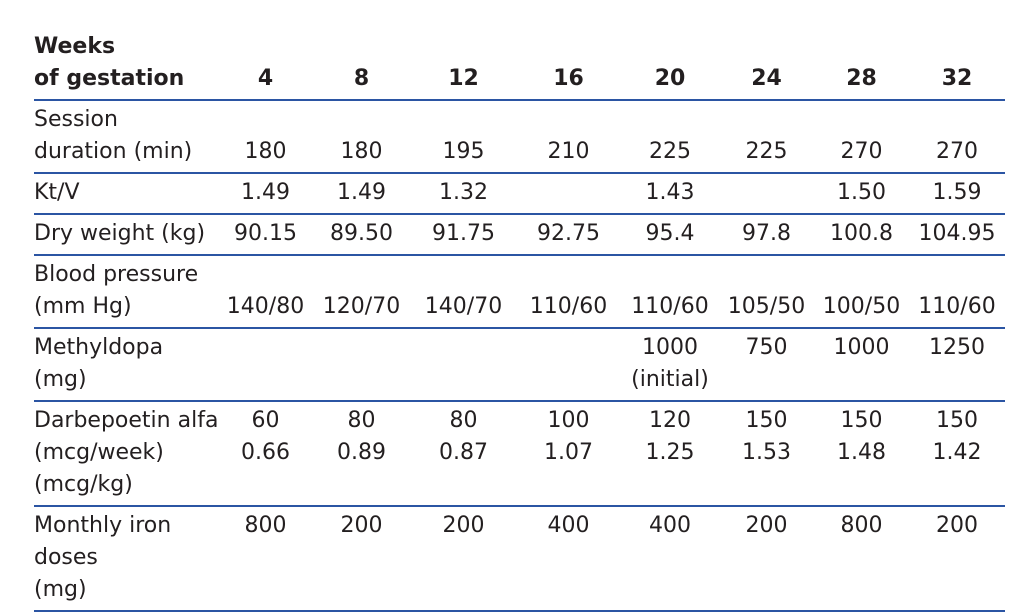 The image size is (1024, 612). I want to click on text-line: Kt/V, so click(57, 192).